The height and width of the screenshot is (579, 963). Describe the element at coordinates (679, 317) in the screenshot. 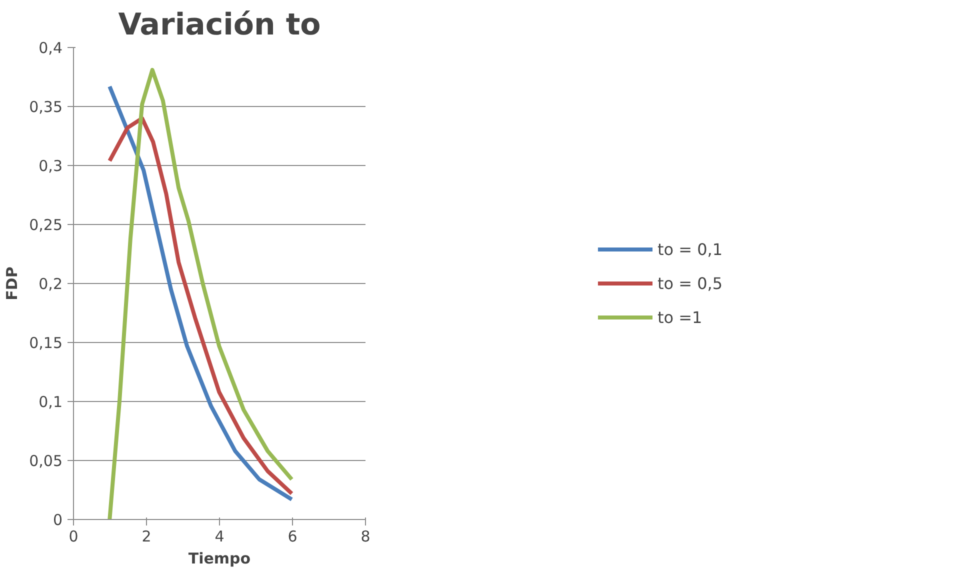

I see `legend-label: to =1` at that location.